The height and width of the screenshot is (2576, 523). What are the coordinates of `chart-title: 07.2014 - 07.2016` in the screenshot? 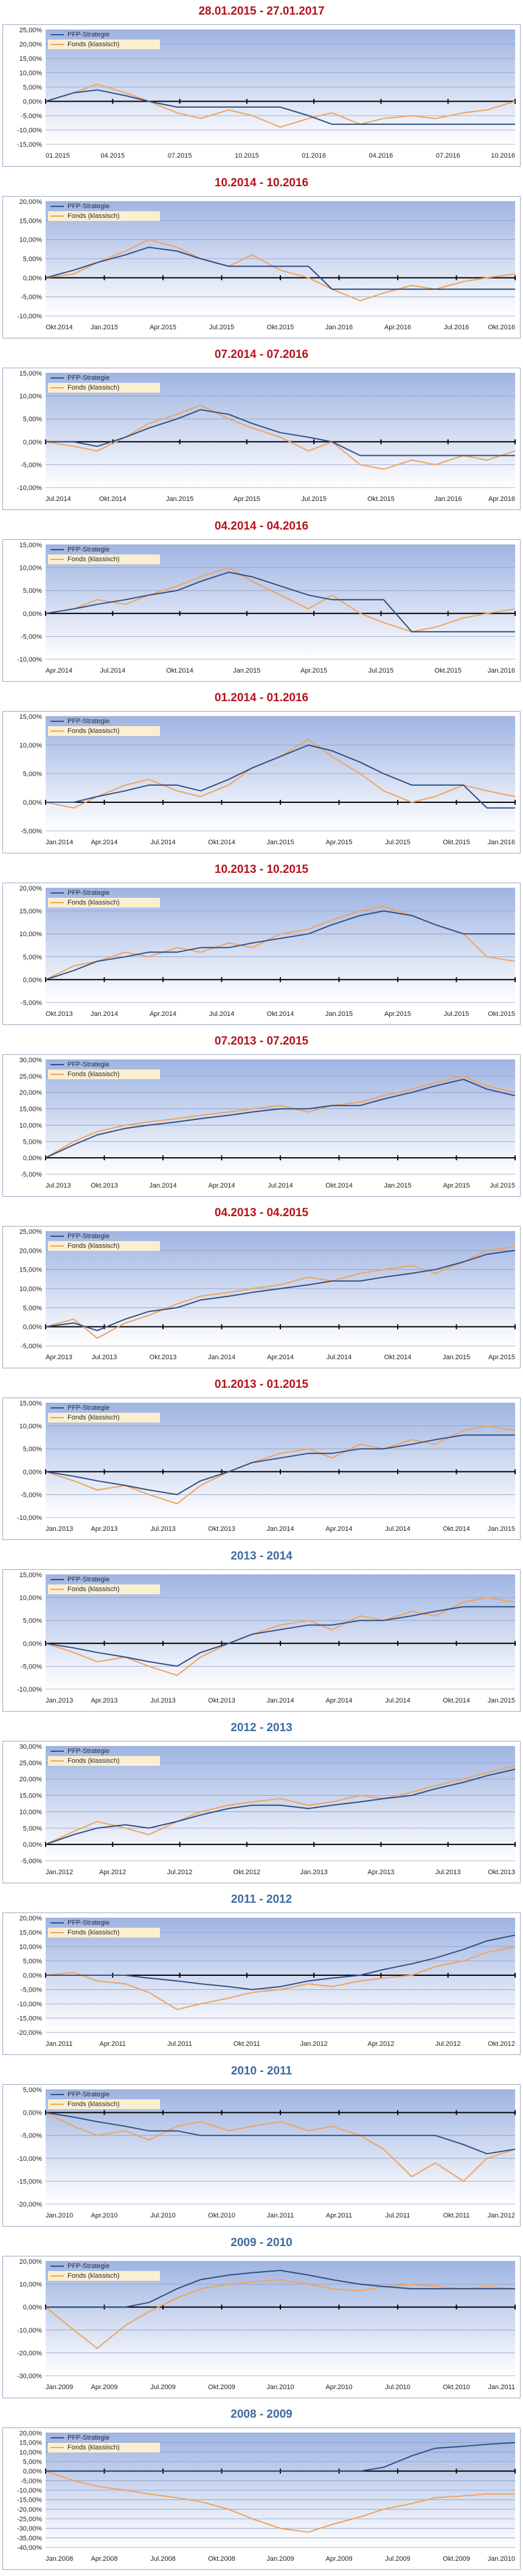 It's located at (261, 354).